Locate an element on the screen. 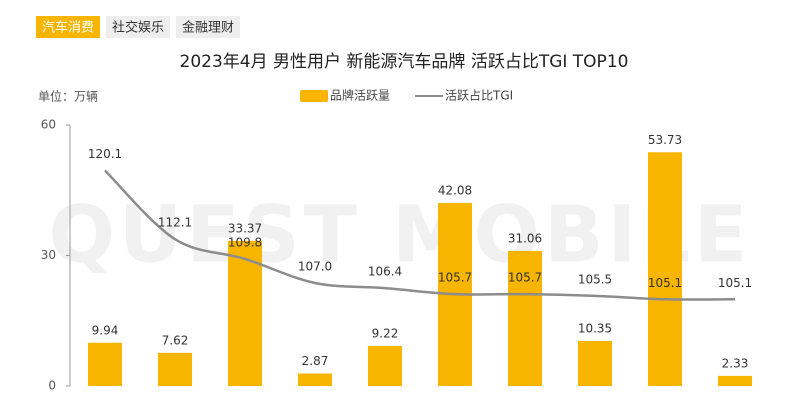 The height and width of the screenshot is (400, 808). y-tick-label: 0 is located at coordinates (52, 386).